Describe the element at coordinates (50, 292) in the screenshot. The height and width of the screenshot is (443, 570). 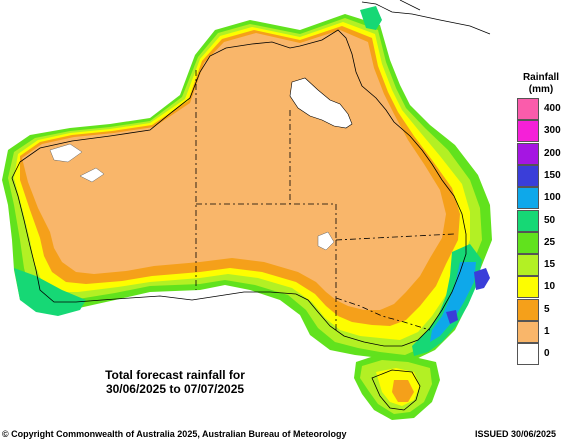
I see `rain-band-50-southwest` at that location.